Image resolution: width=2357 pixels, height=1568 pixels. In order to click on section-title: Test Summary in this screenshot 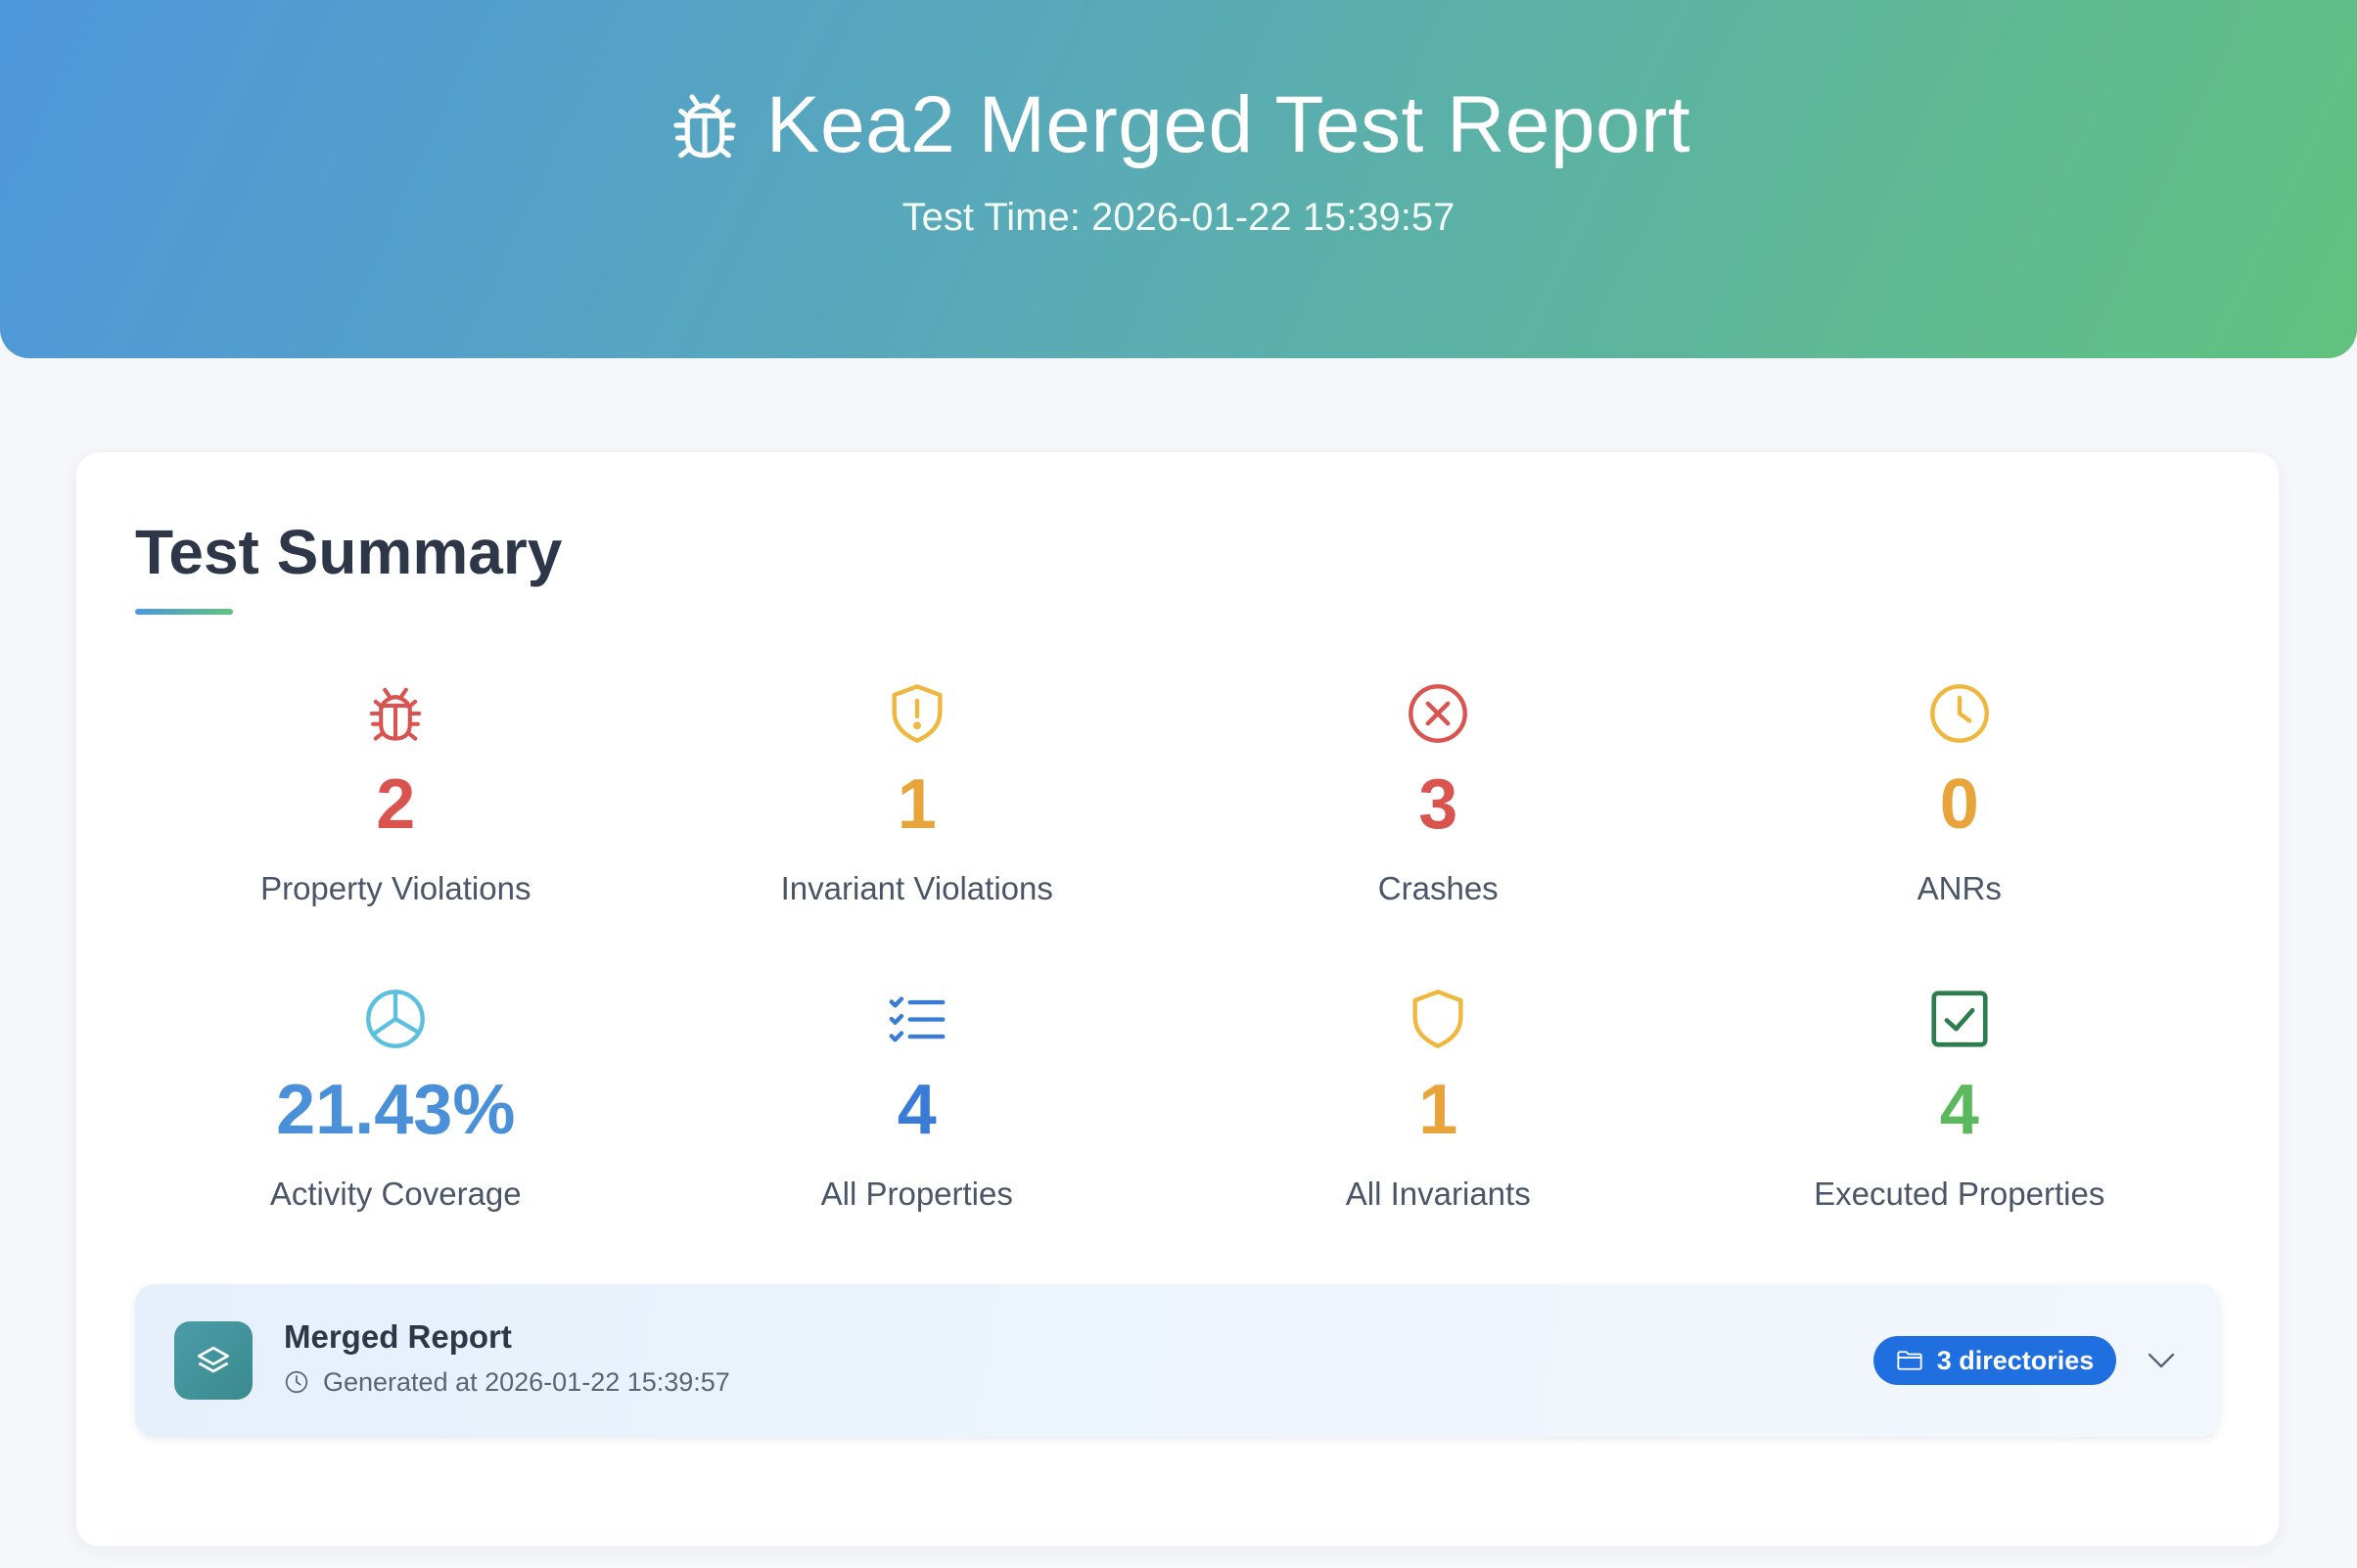, I will do `click(349, 552)`.